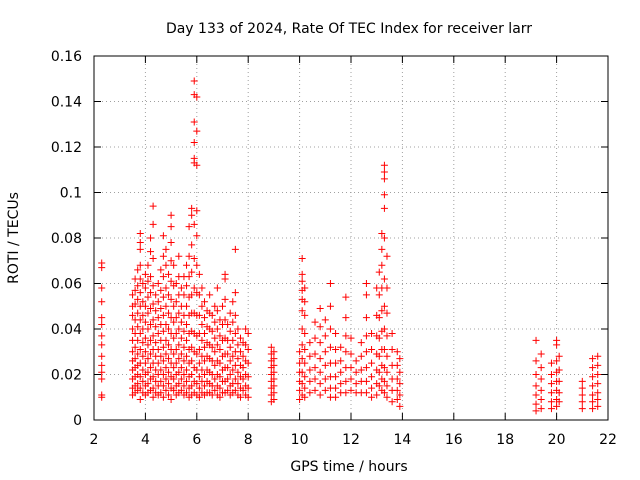  What do you see at coordinates (351, 440) in the screenshot?
I see `x-tick-label: 12` at bounding box center [351, 440].